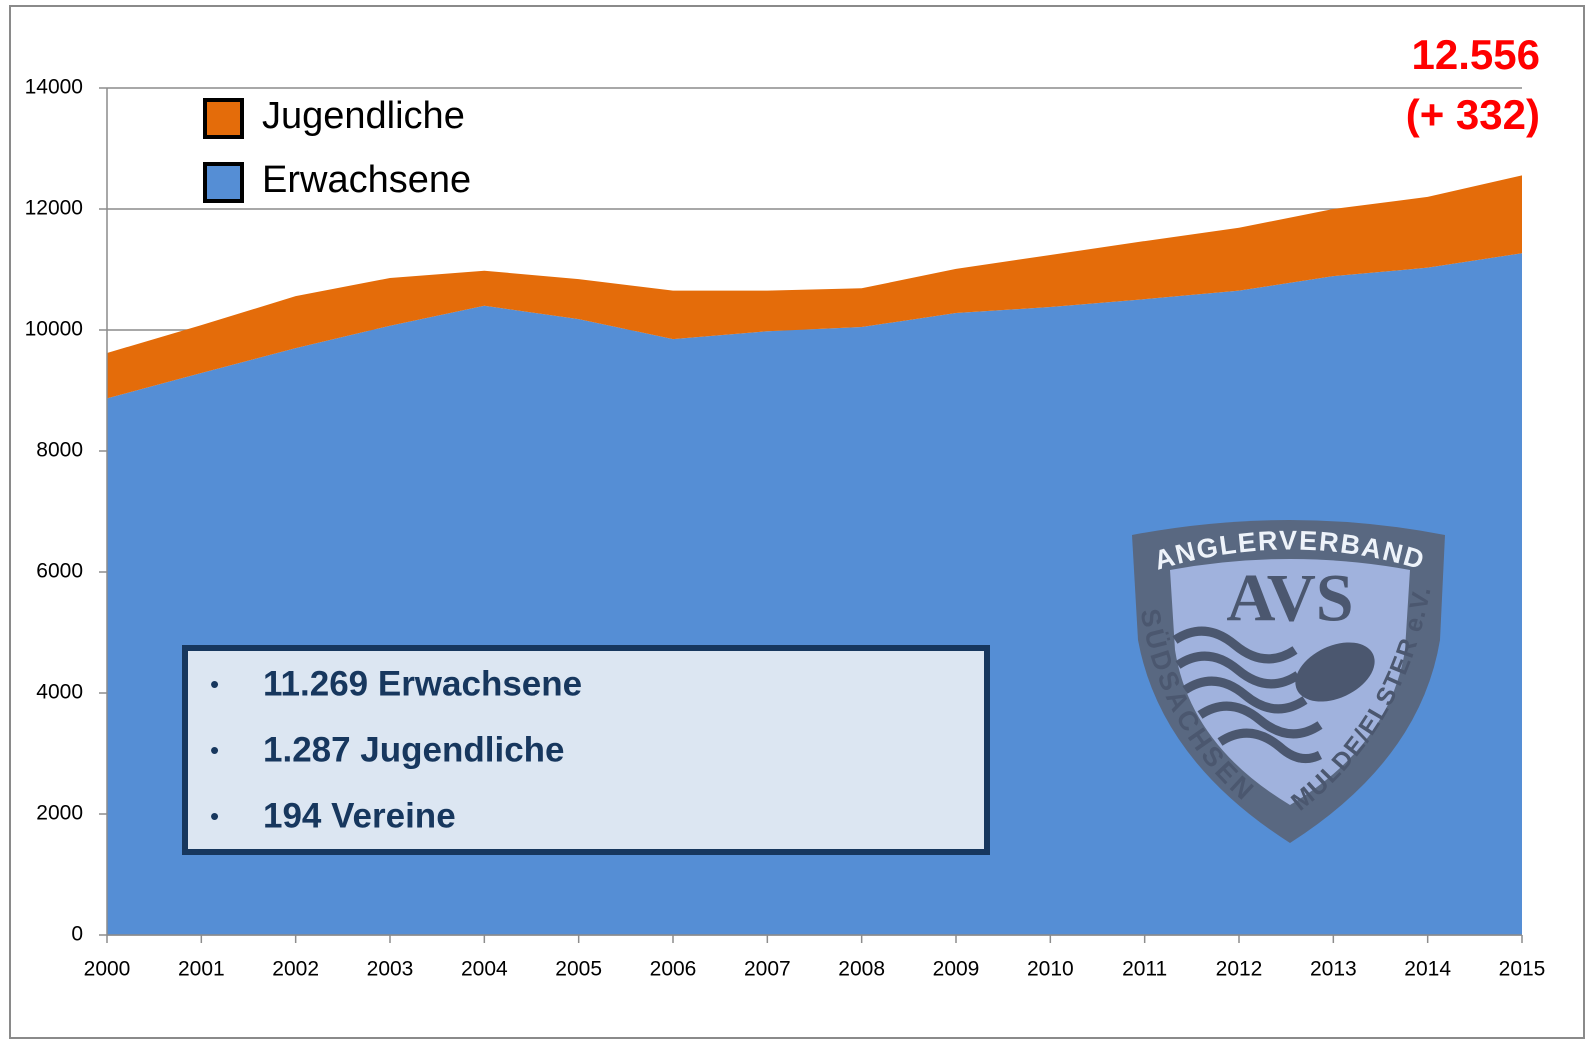 The image size is (1595, 1044). I want to click on y-tick-label: 6000, so click(59, 571).